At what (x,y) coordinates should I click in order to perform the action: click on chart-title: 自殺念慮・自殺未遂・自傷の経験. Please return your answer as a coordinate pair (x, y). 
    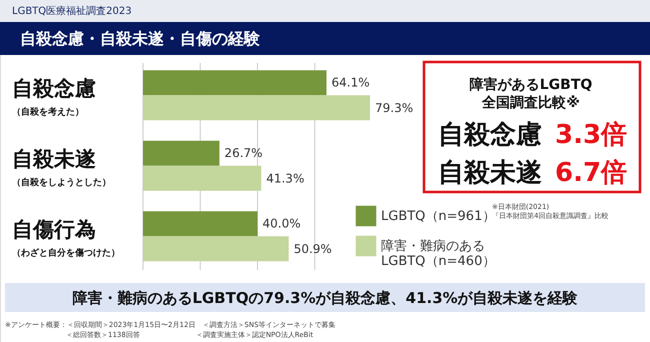
    Looking at the image, I should click on (140, 38).